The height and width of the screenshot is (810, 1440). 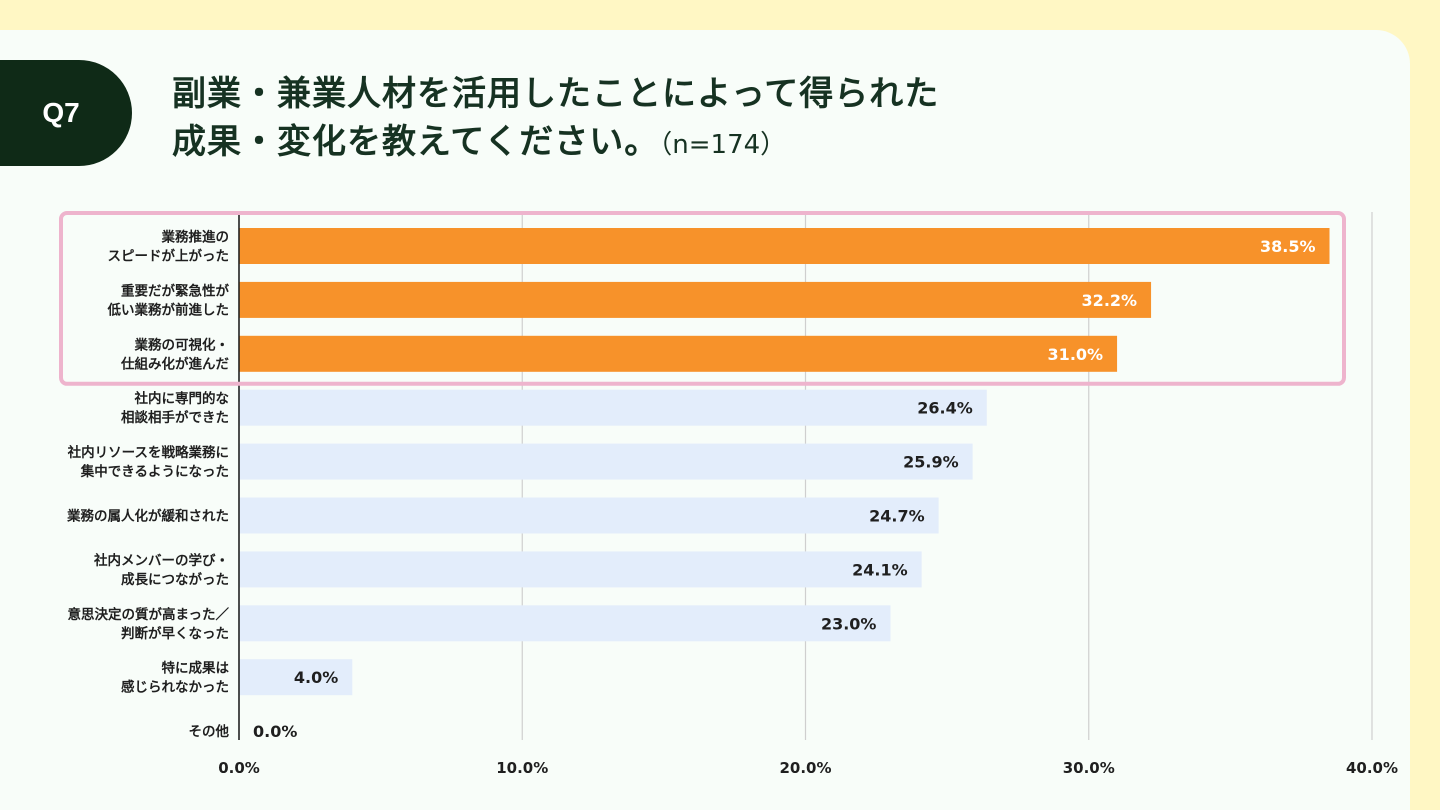 What do you see at coordinates (239, 768) in the screenshot?
I see `x-tick-label: 0.0%` at bounding box center [239, 768].